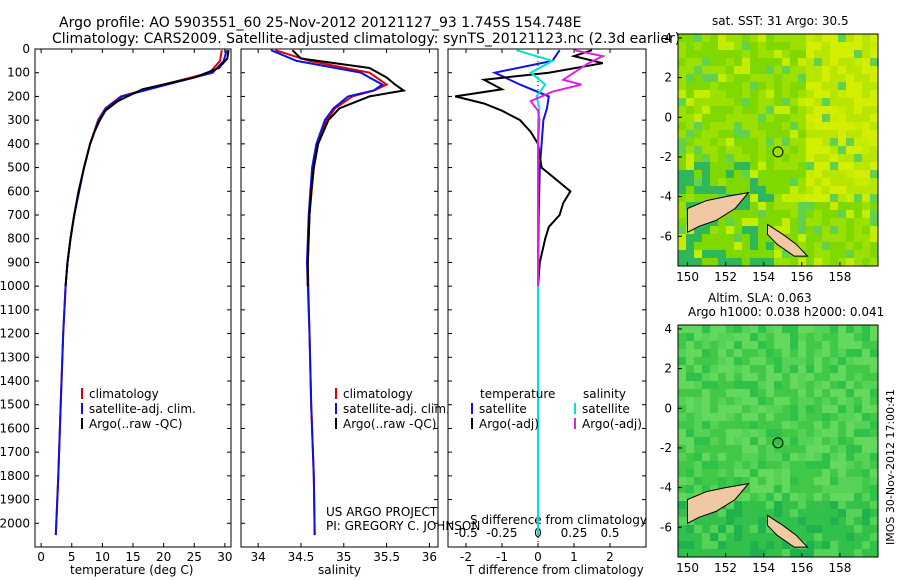  I want to click on y-tick-label: 700, so click(18, 215).